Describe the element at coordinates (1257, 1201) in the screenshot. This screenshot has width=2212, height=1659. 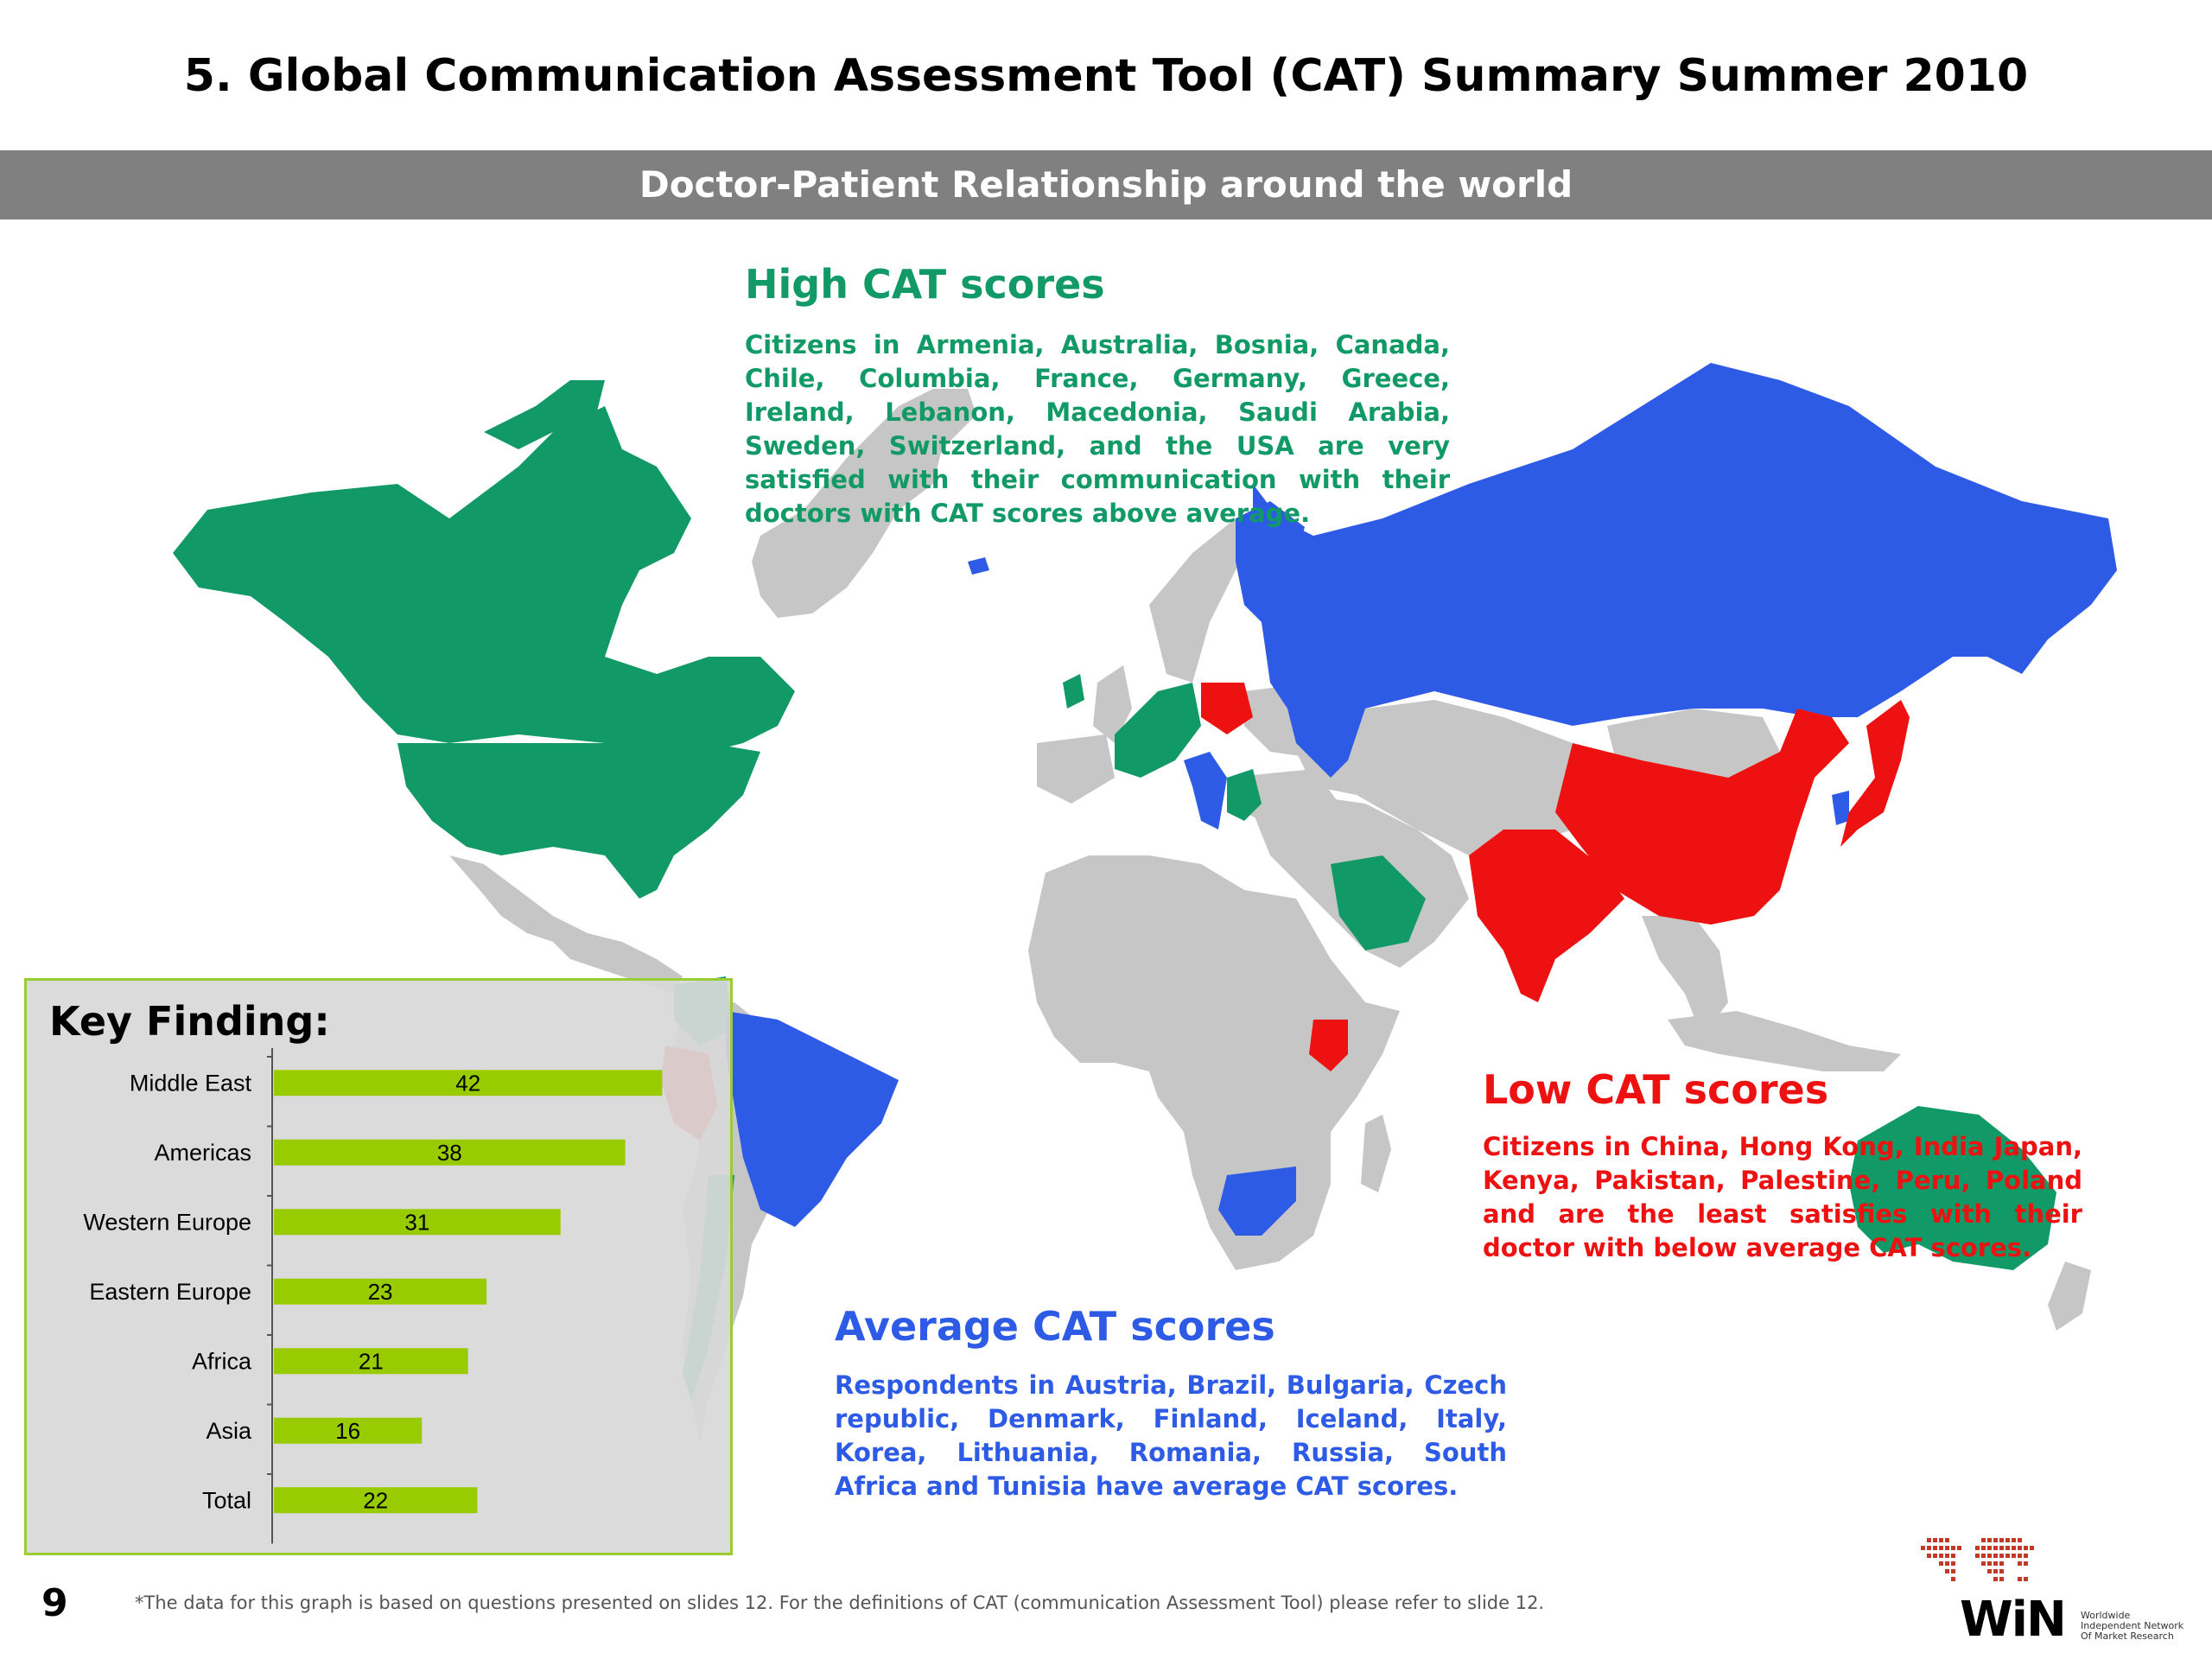
I see `region-south-africa` at that location.